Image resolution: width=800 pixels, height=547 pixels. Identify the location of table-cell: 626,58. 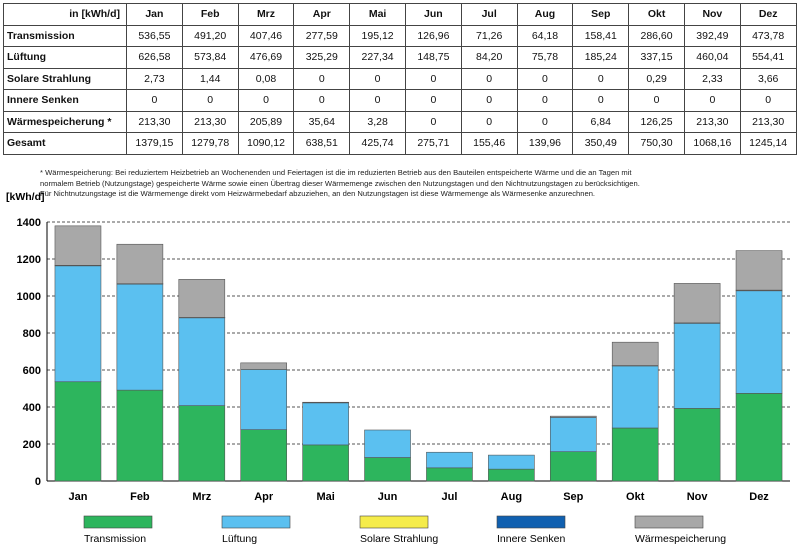
(154, 57).